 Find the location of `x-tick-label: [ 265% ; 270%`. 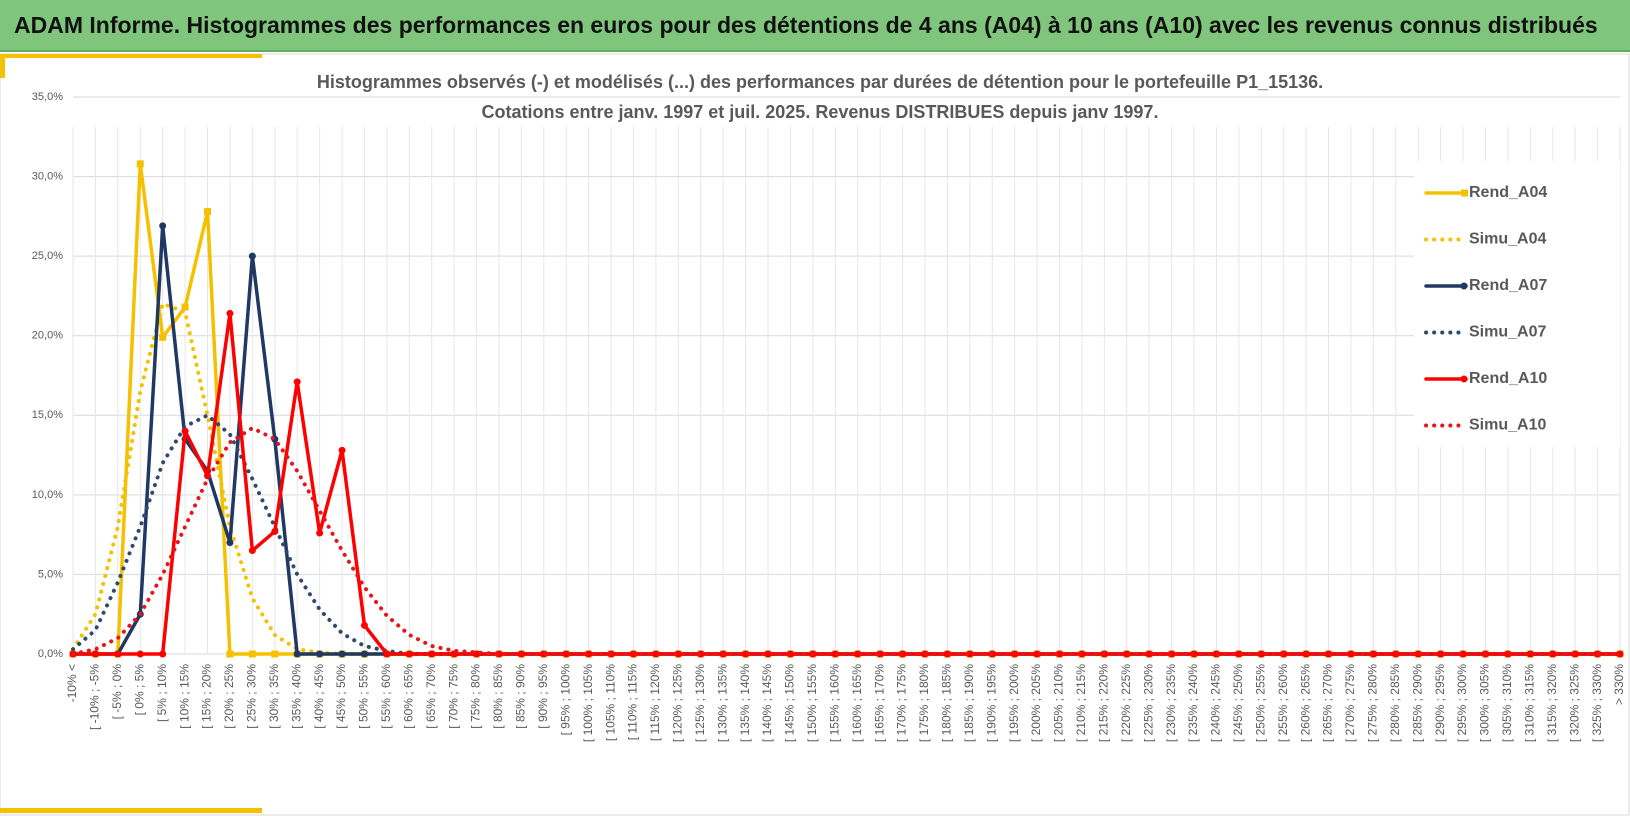

x-tick-label: [ 265% ; 270% is located at coordinates (1328, 703).